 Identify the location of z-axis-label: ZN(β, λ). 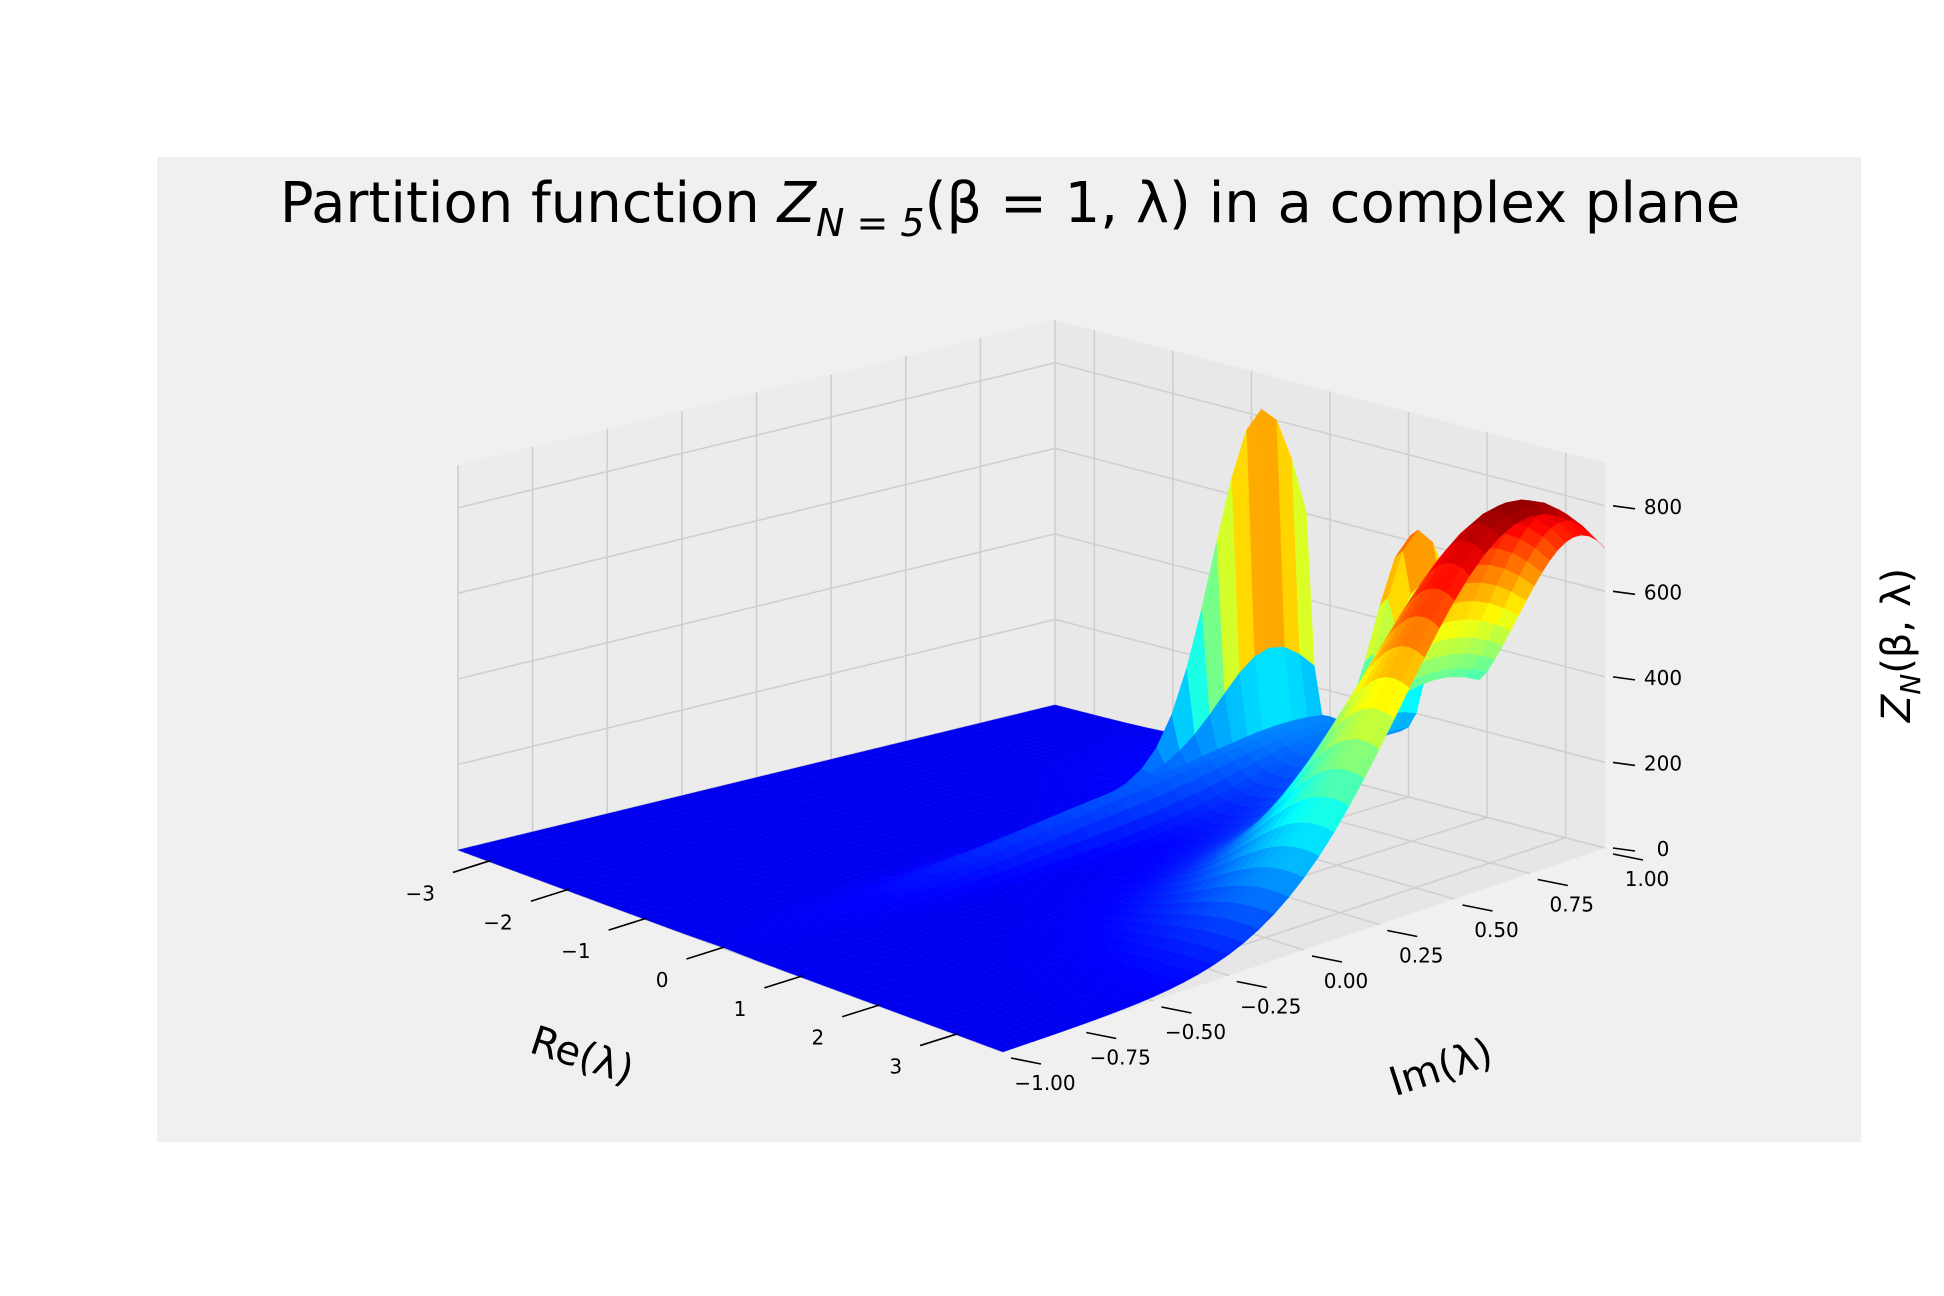
(1900, 645).